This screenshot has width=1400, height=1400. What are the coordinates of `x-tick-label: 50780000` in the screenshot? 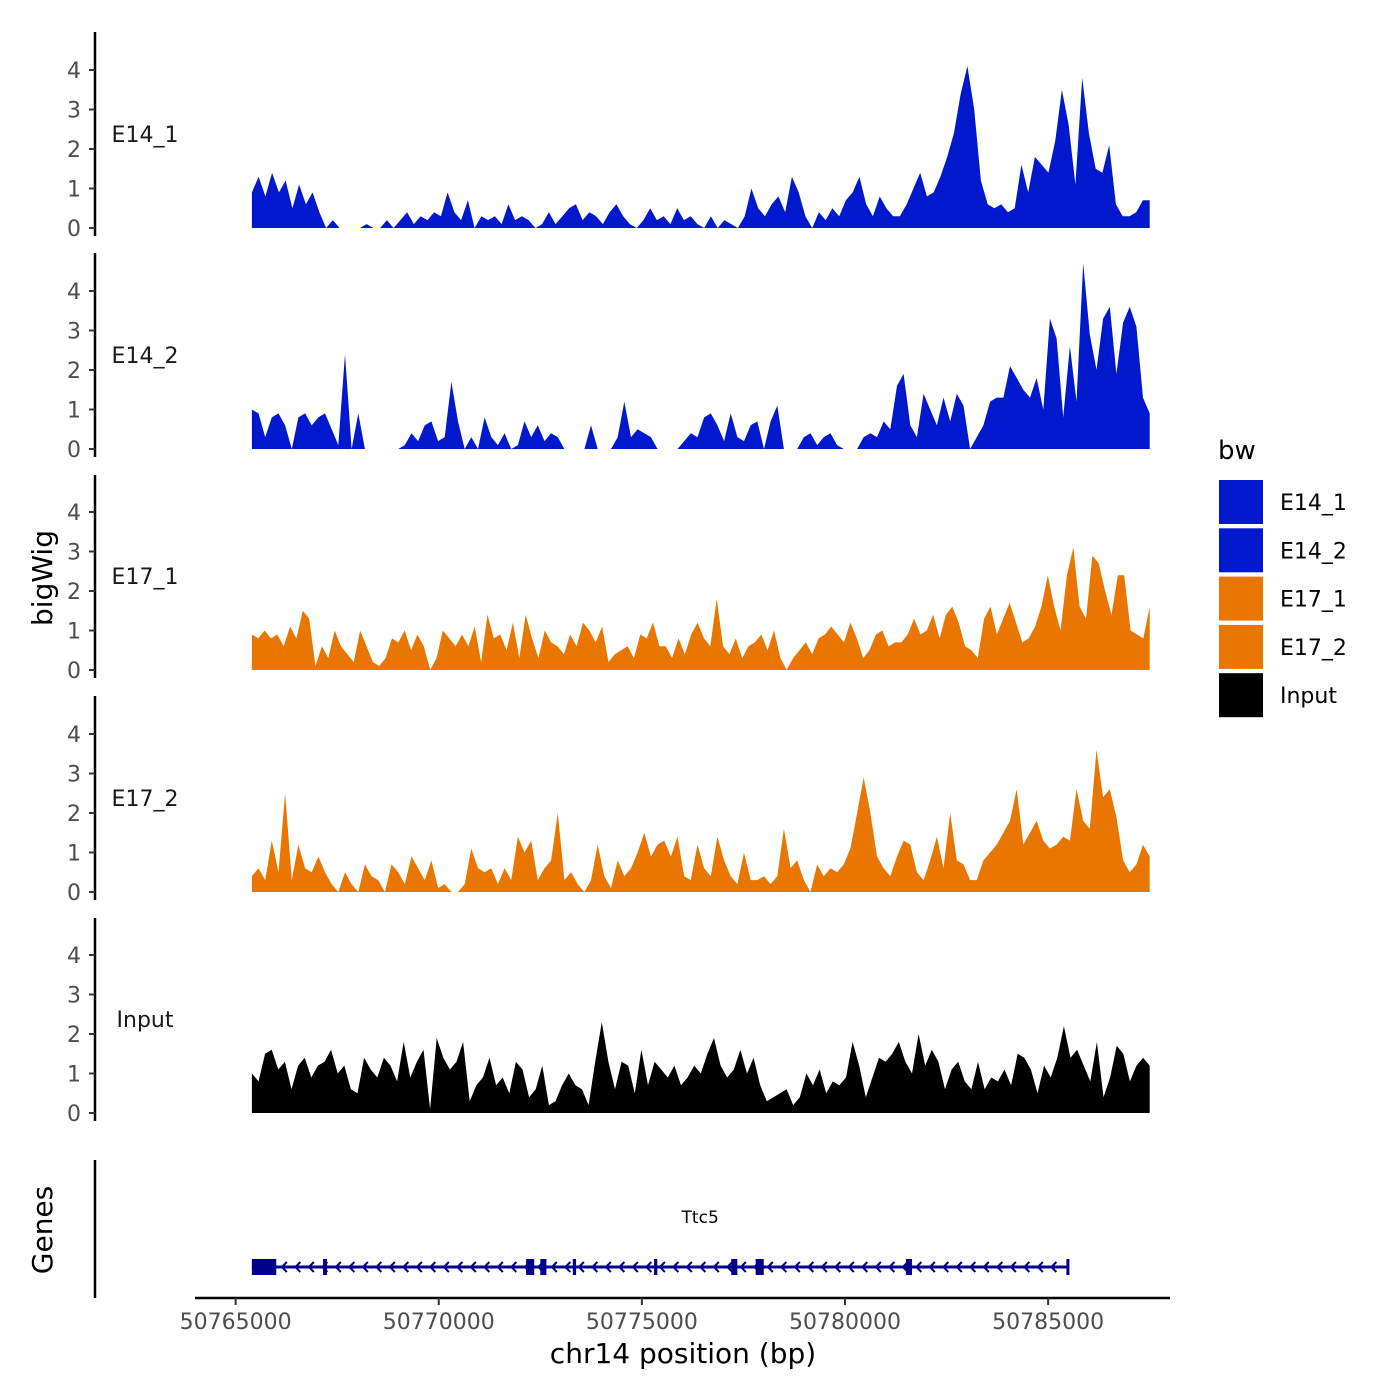 It's located at (845, 1322).